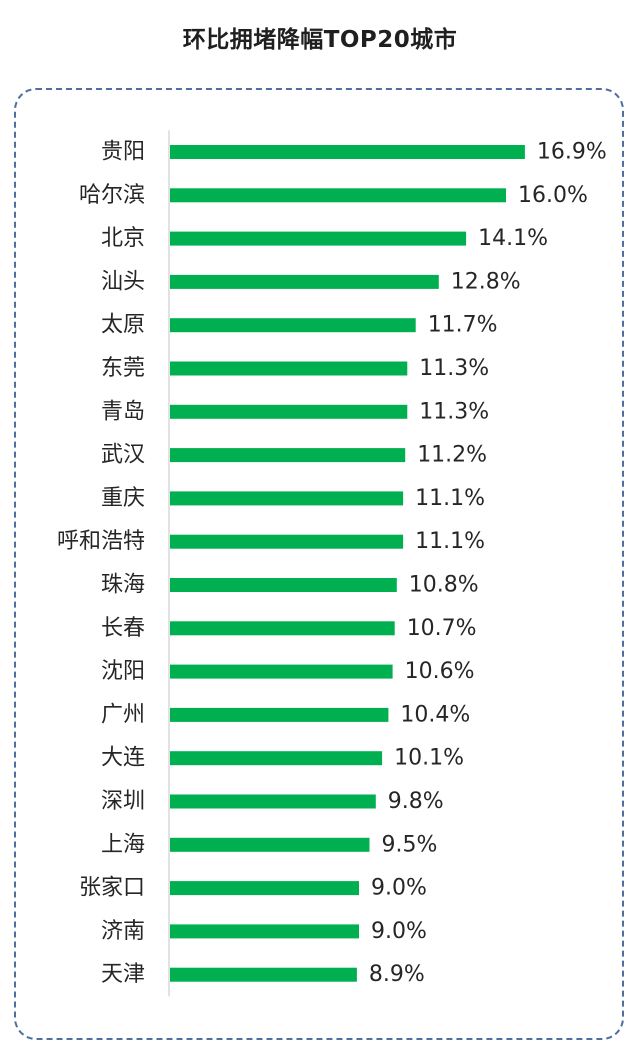  What do you see at coordinates (429, 758) in the screenshot?
I see `value-label: 10.1%` at bounding box center [429, 758].